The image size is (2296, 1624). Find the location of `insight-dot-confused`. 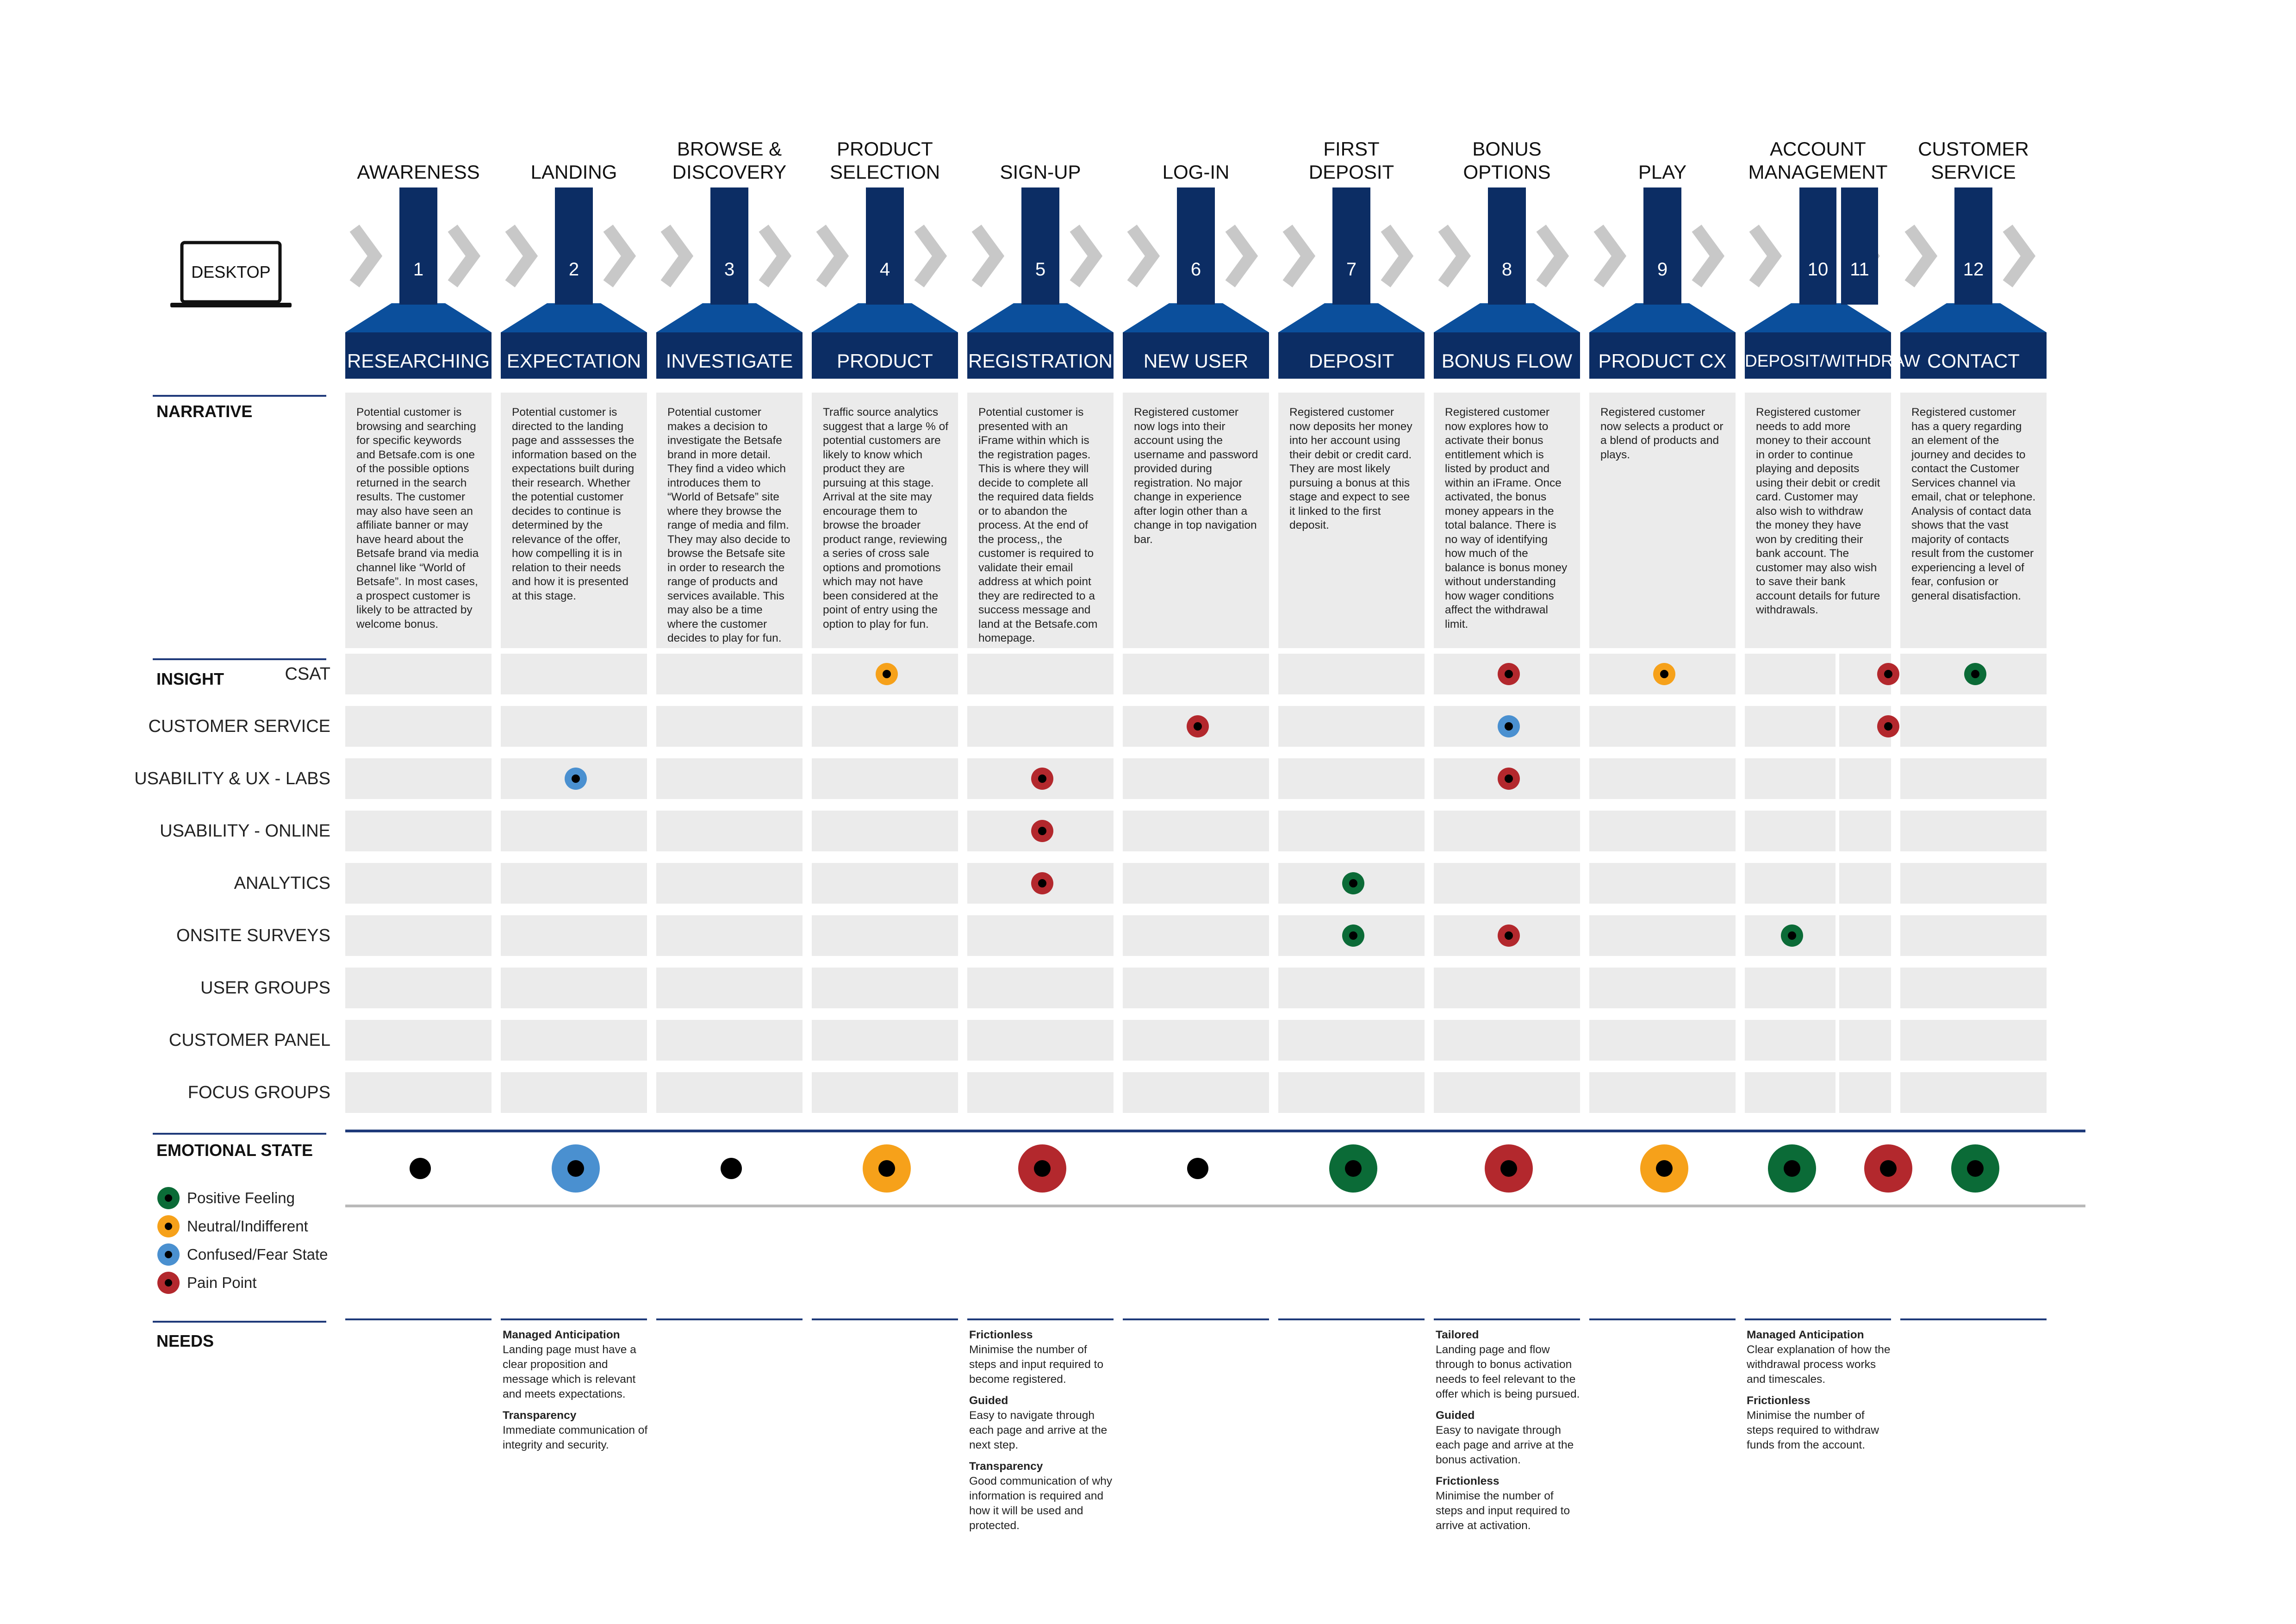

insight-dot-confused is located at coordinates (576, 779).